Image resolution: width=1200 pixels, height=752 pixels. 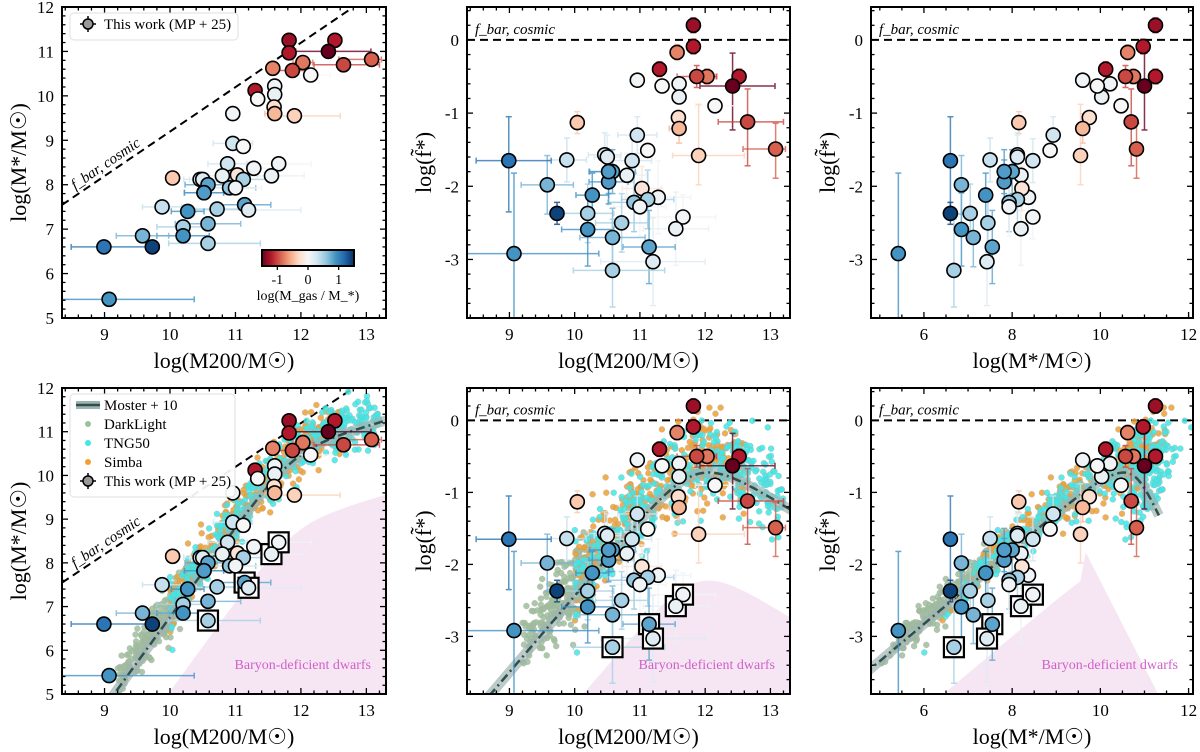 What do you see at coordinates (452, 564) in the screenshot?
I see `y-tick-label: -2` at bounding box center [452, 564].